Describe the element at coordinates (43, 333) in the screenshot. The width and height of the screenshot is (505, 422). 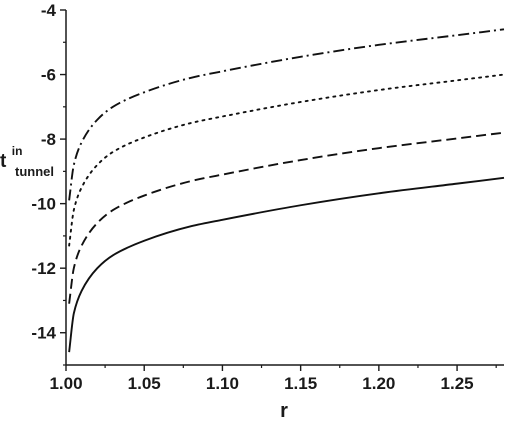
I see `y-tick-label: -14` at that location.